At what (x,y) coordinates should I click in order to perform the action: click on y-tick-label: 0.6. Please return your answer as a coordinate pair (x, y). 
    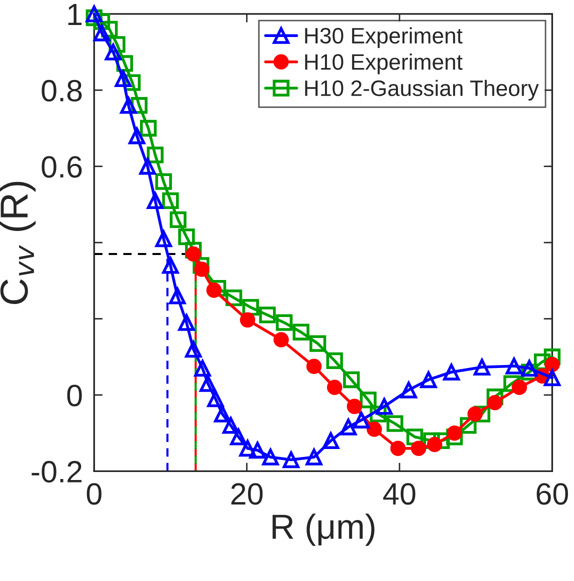
    Looking at the image, I should click on (62, 167).